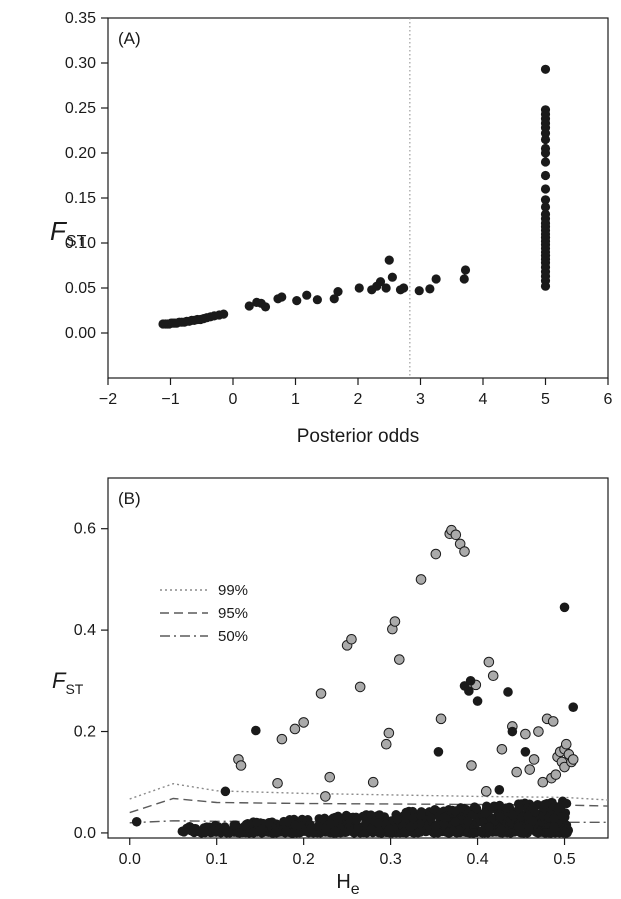 The width and height of the screenshot is (621, 899). Describe the element at coordinates (217, 859) in the screenshot. I see `panel-b-x-tick-label: 0.1` at that location.